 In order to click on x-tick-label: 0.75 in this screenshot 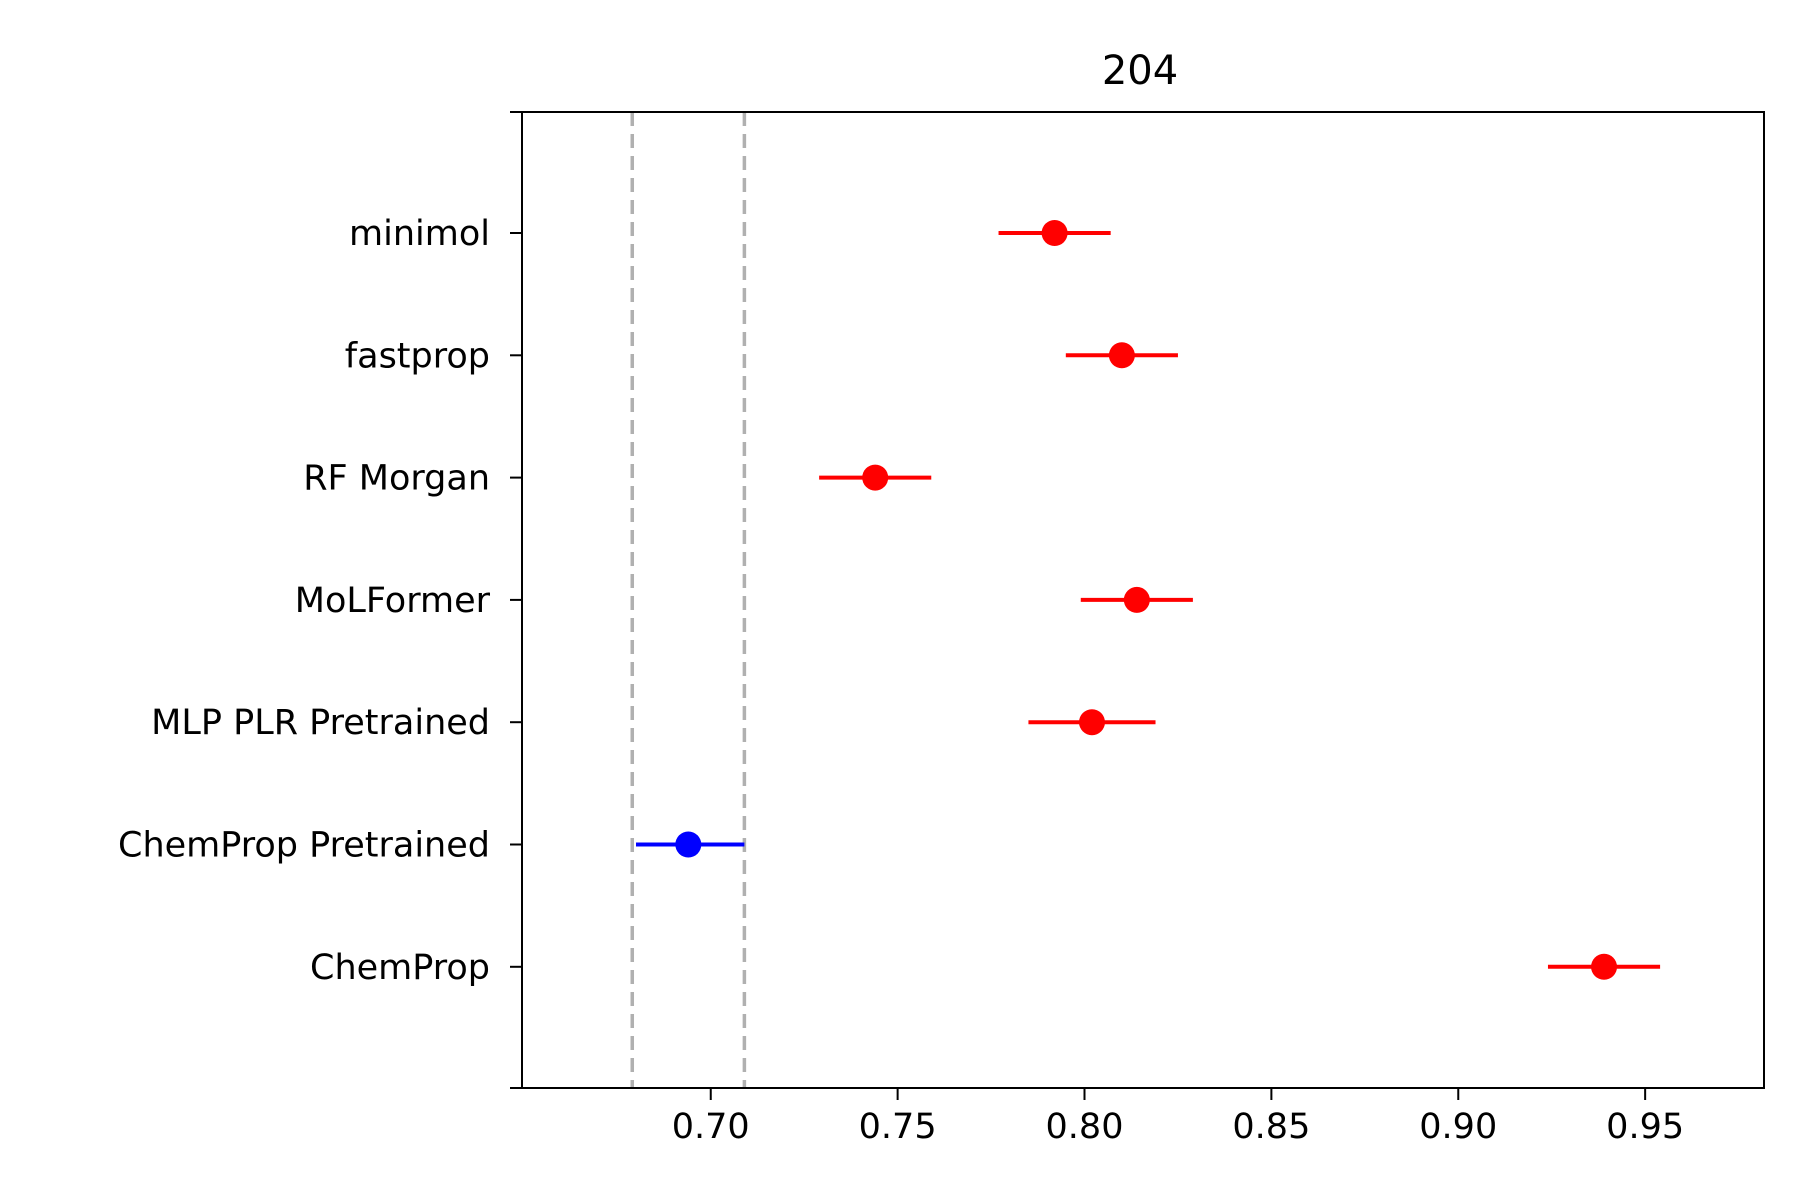, I will do `click(898, 1127)`.